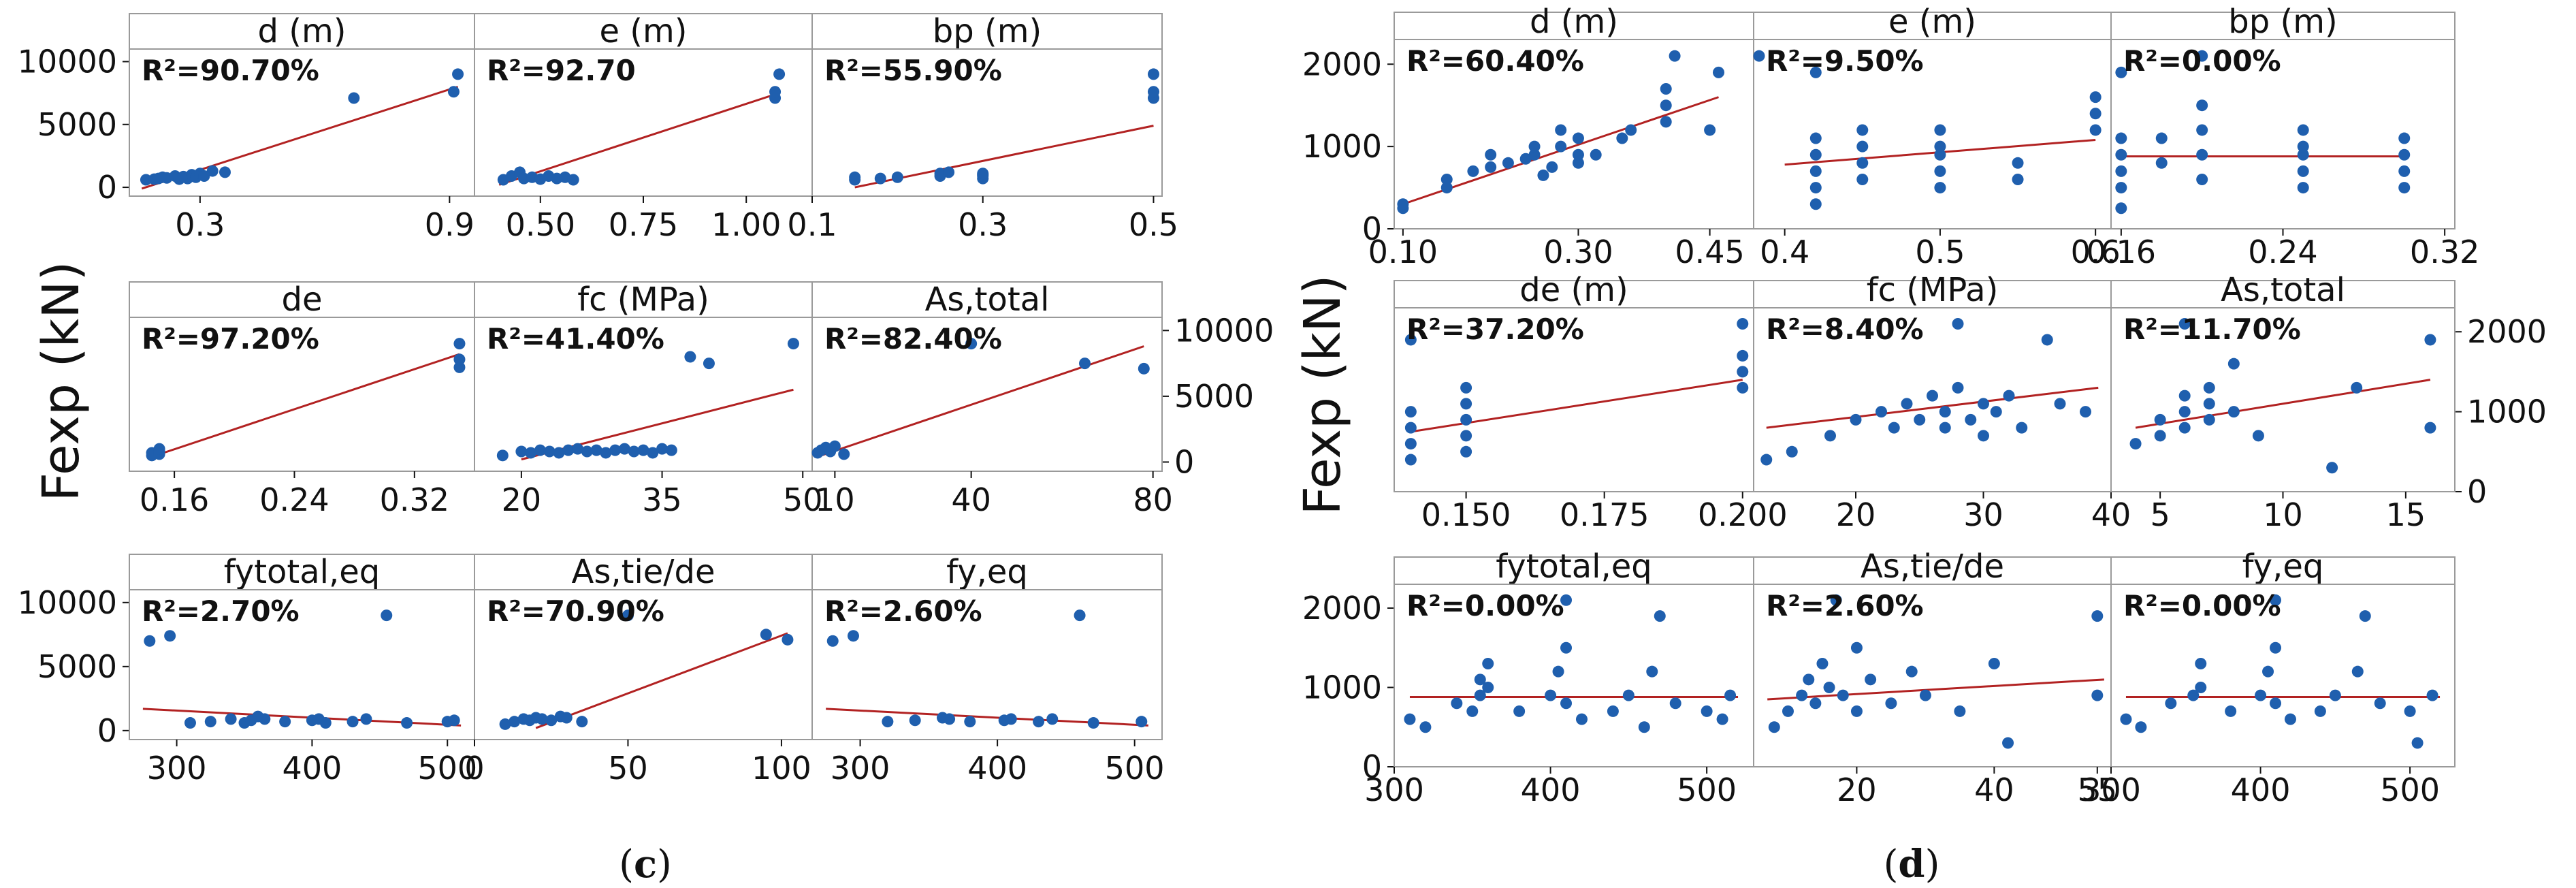 The height and width of the screenshot is (888, 2576). I want to click on x-tick-label: 0.75, so click(643, 224).